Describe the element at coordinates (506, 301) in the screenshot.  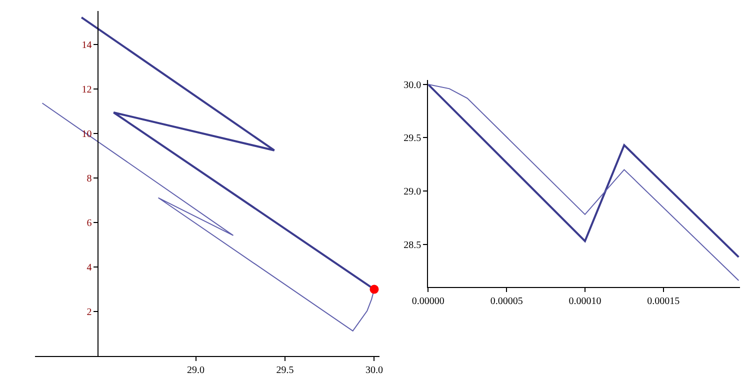
I see `x-tick-label: 0.00005` at that location.